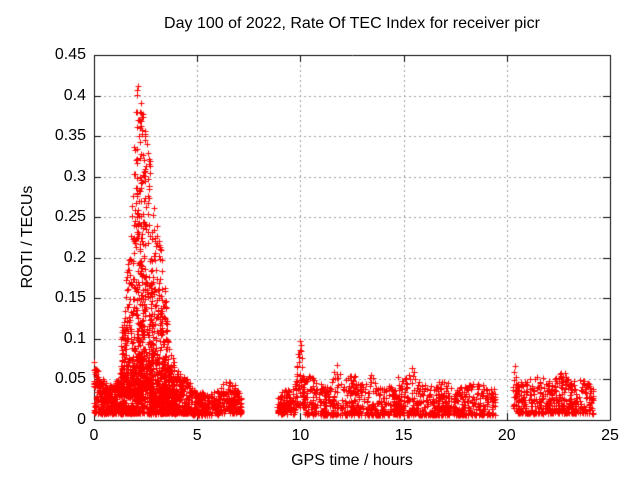 This screenshot has width=640, height=480. Describe the element at coordinates (610, 435) in the screenshot. I see `x-tick-label: 25` at that location.